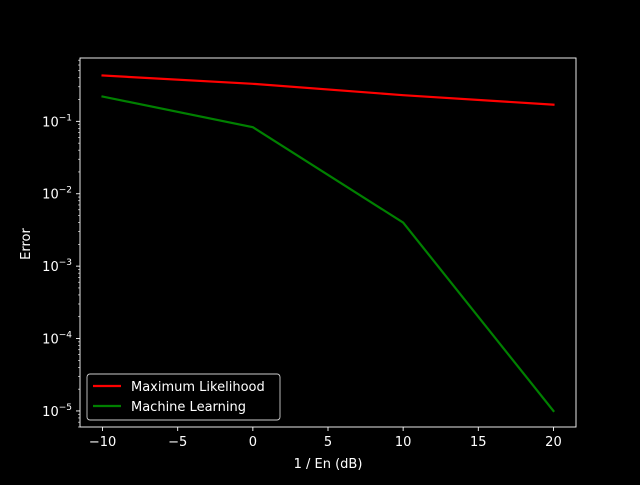 The image size is (640, 485). I want to click on x-axis-label: 1 / En (dB), so click(328, 464).